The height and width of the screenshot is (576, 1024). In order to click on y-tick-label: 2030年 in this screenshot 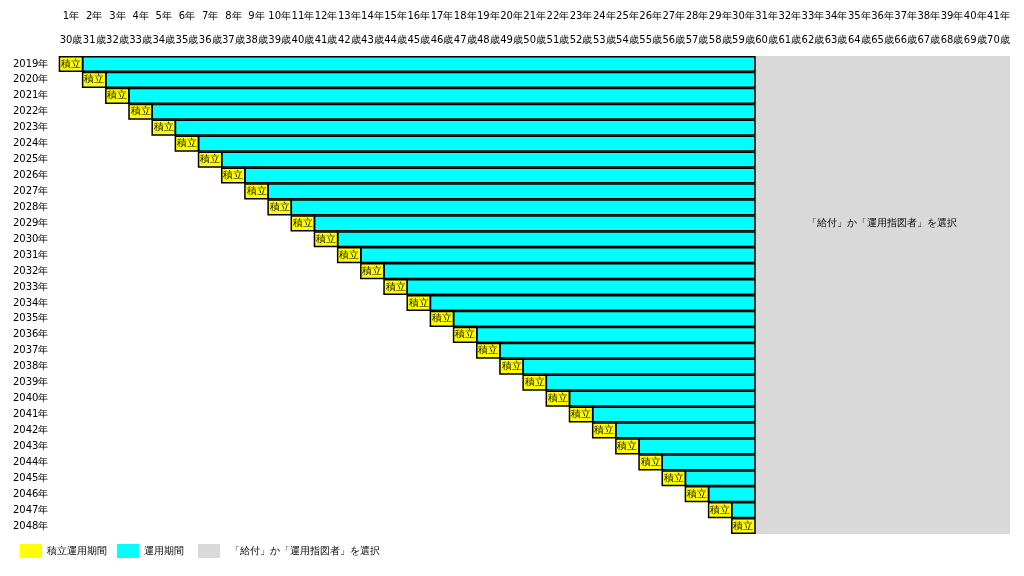, I will do `click(31, 238)`.